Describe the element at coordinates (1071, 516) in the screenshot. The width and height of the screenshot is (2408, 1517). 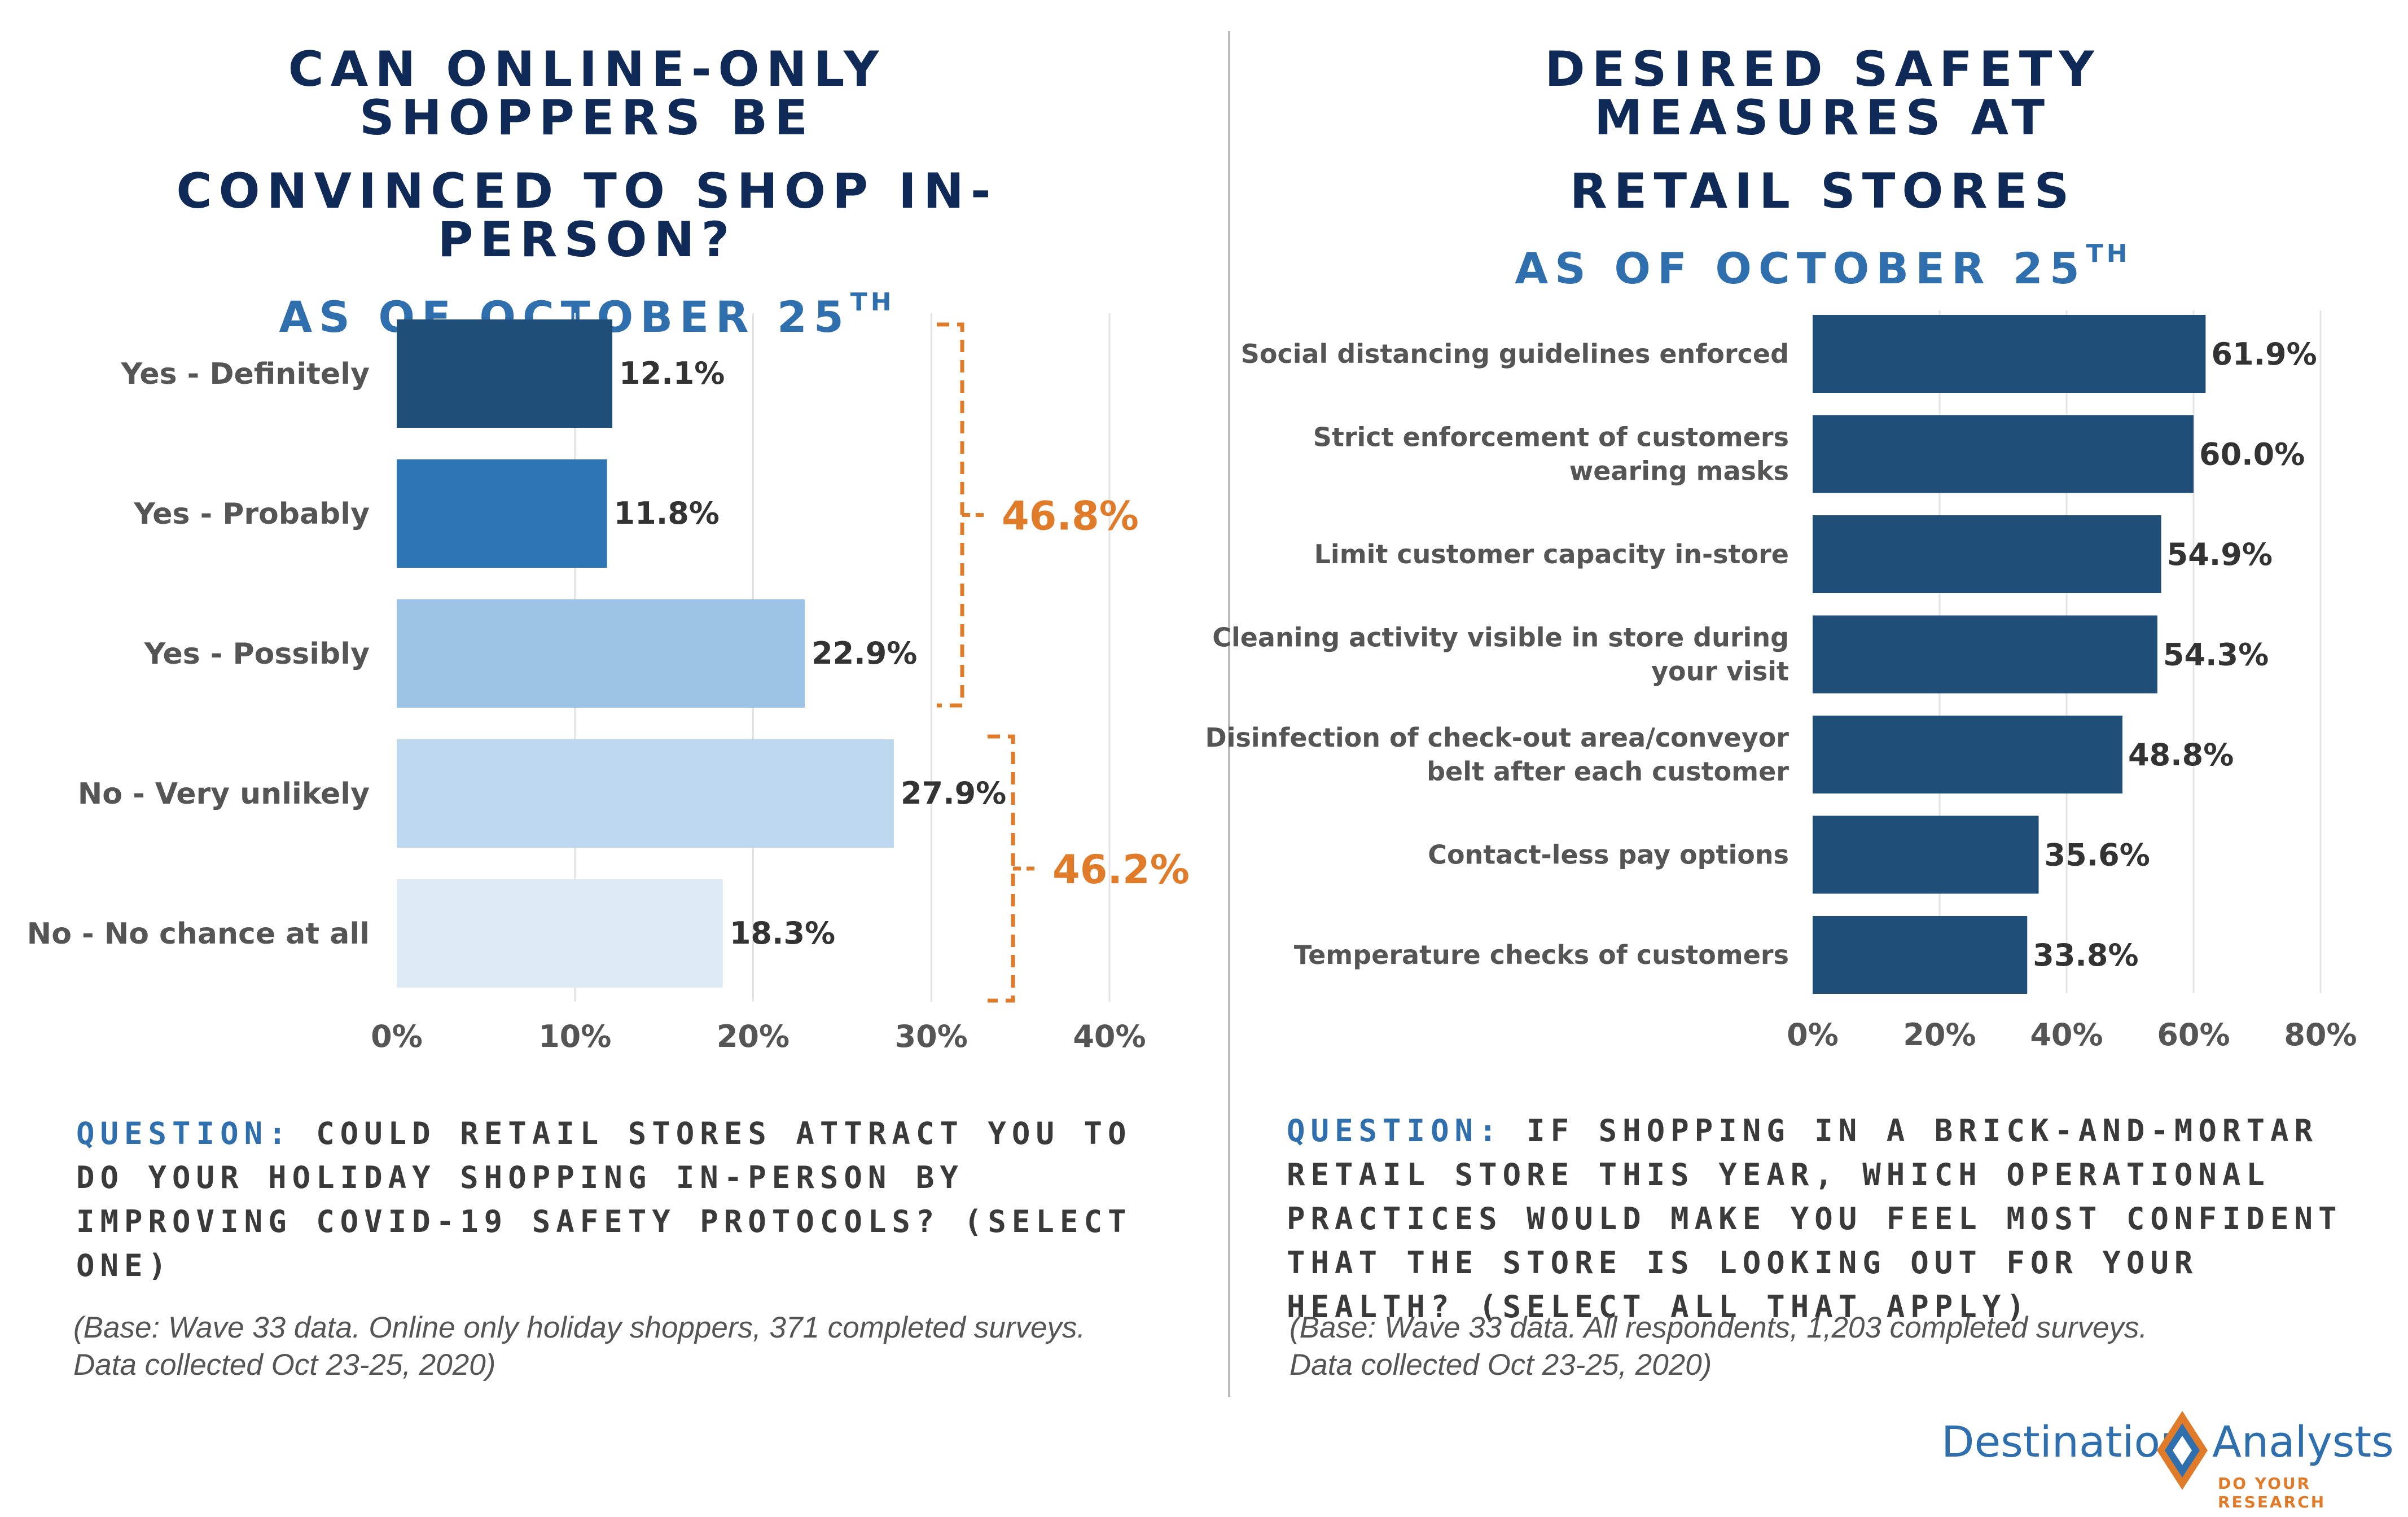
I see `bracket-label-yes: 46.8%` at that location.